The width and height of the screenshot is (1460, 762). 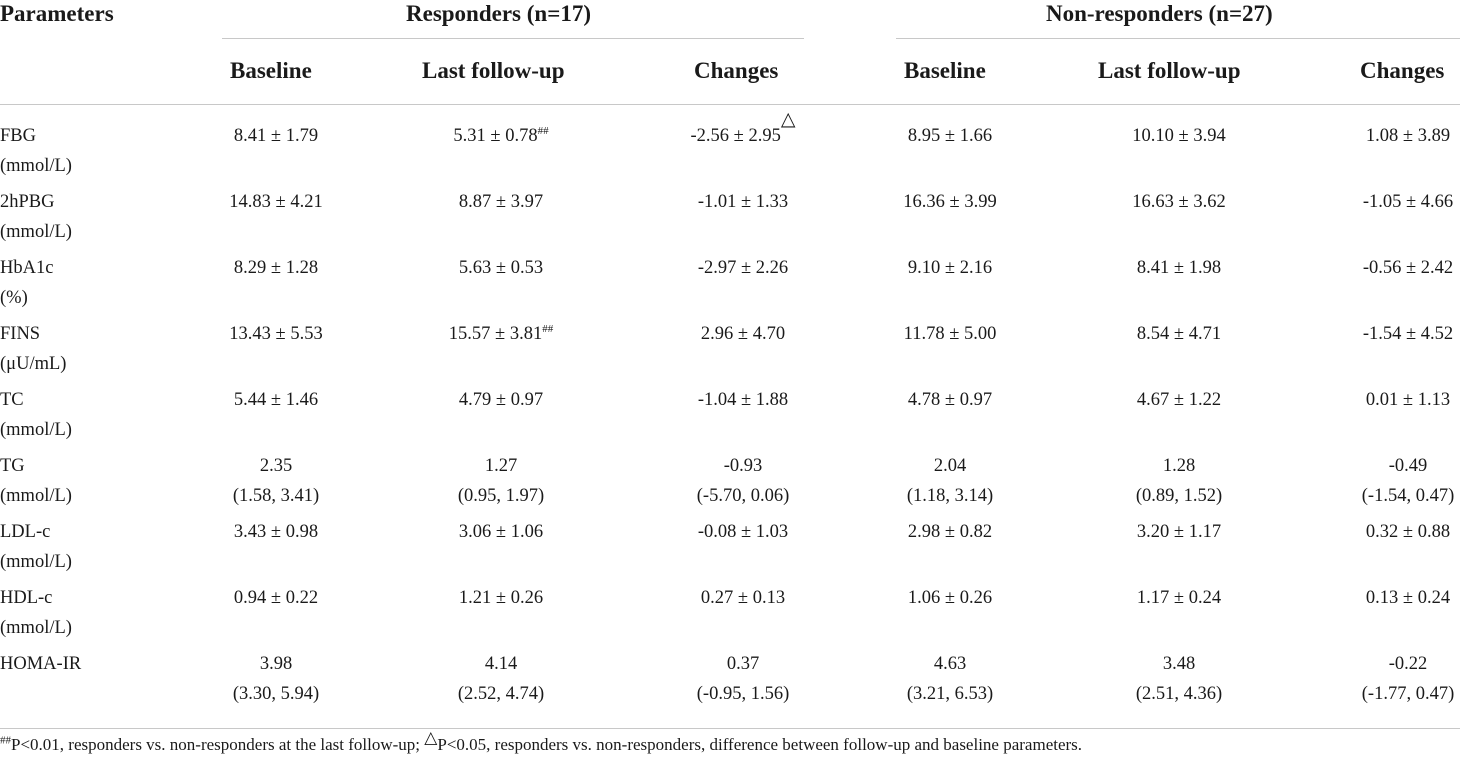 I want to click on cell-value: 15.57 ± 3.81##, so click(x=501, y=334).